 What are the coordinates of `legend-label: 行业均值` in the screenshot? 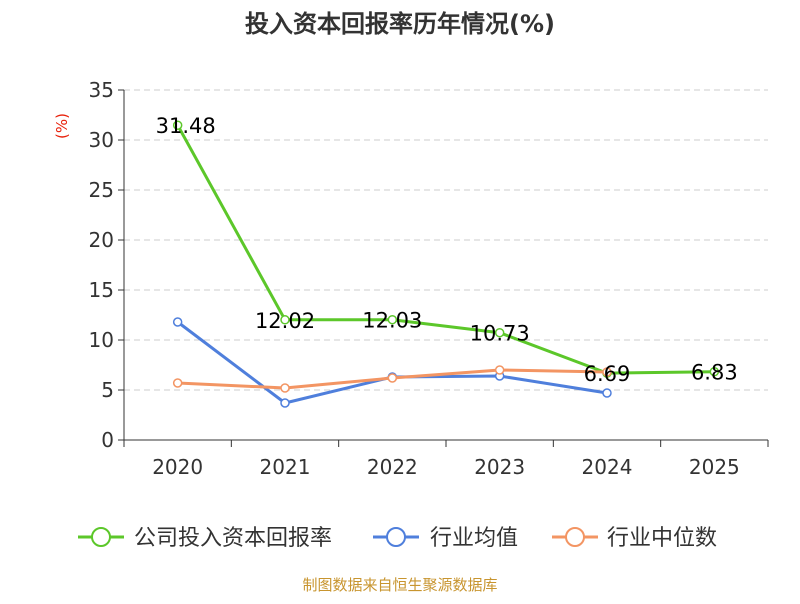 It's located at (474, 538).